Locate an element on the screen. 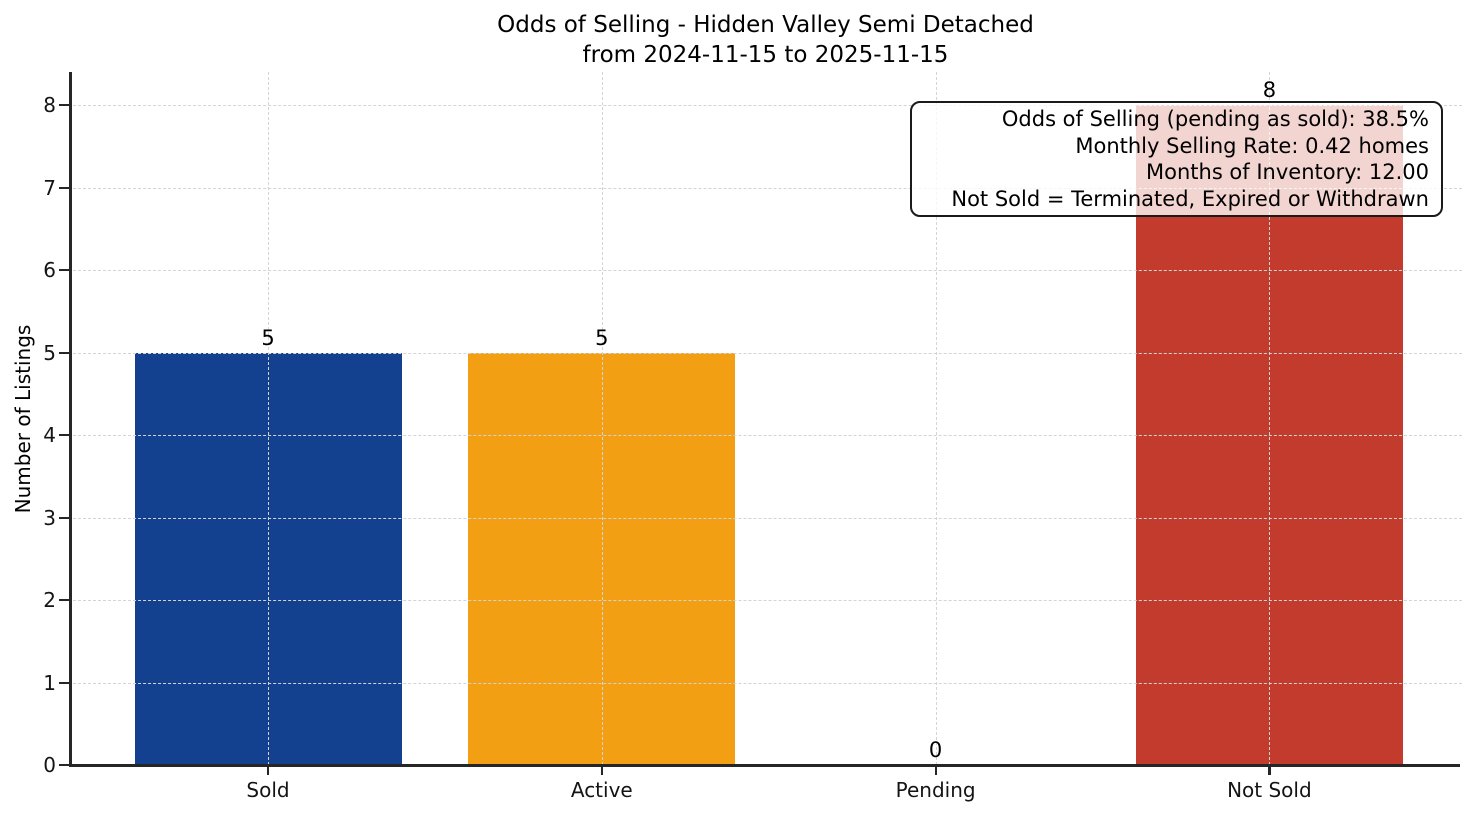 This screenshot has width=1481, height=816. y-tick-label-4: 4 is located at coordinates (49, 435).